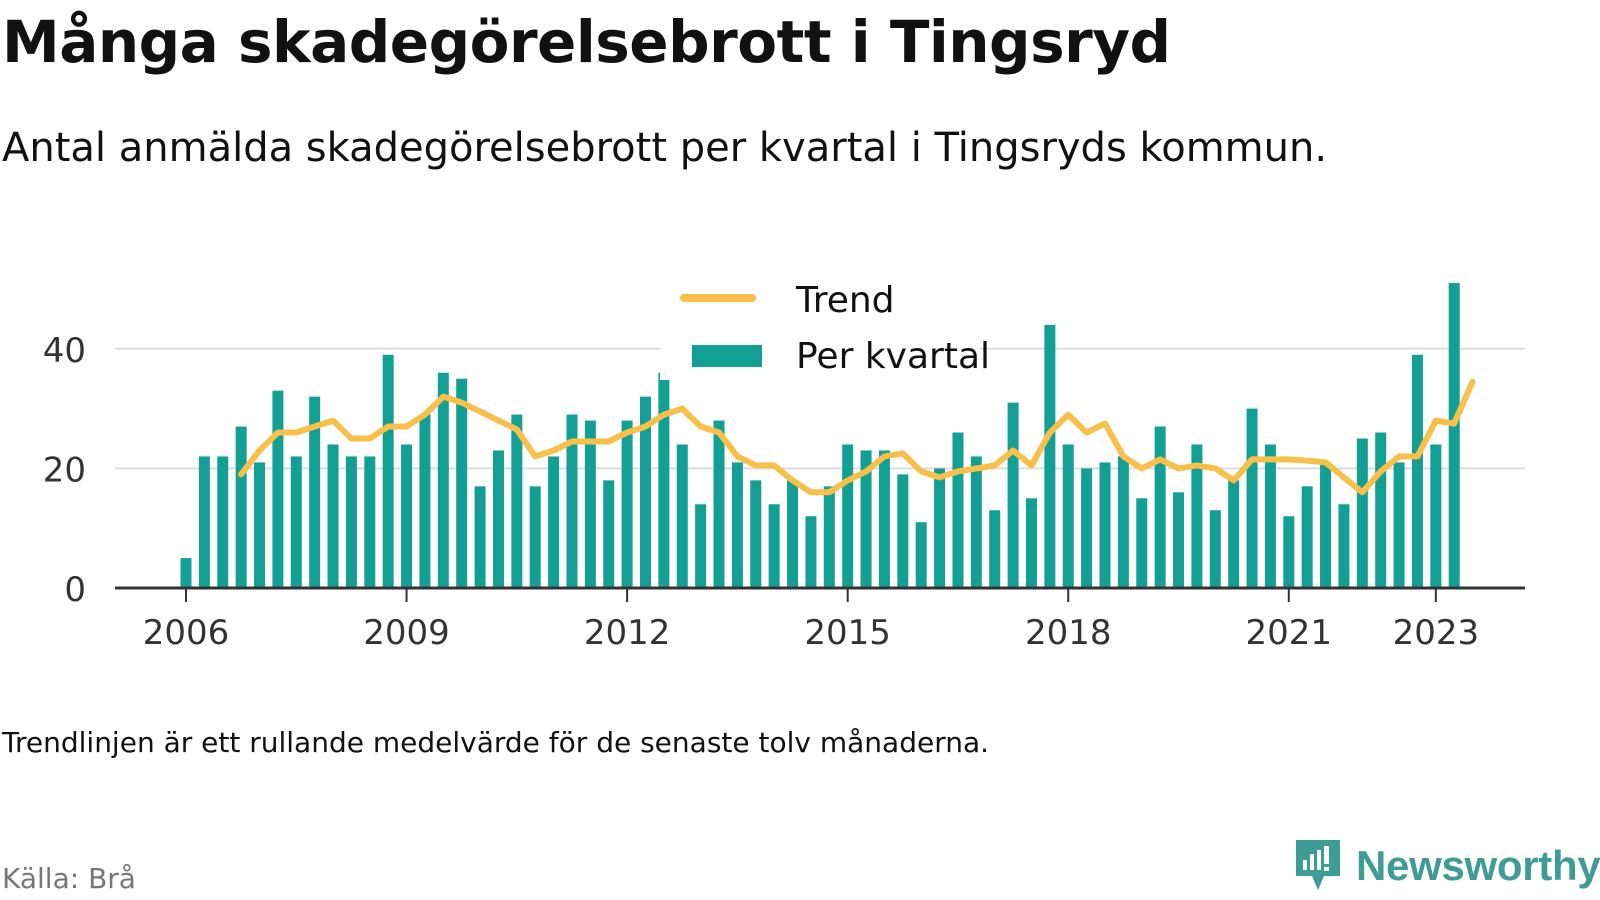 The height and width of the screenshot is (900, 1600). What do you see at coordinates (1318, 865) in the screenshot?
I see `newsworthy-logo-icon` at bounding box center [1318, 865].